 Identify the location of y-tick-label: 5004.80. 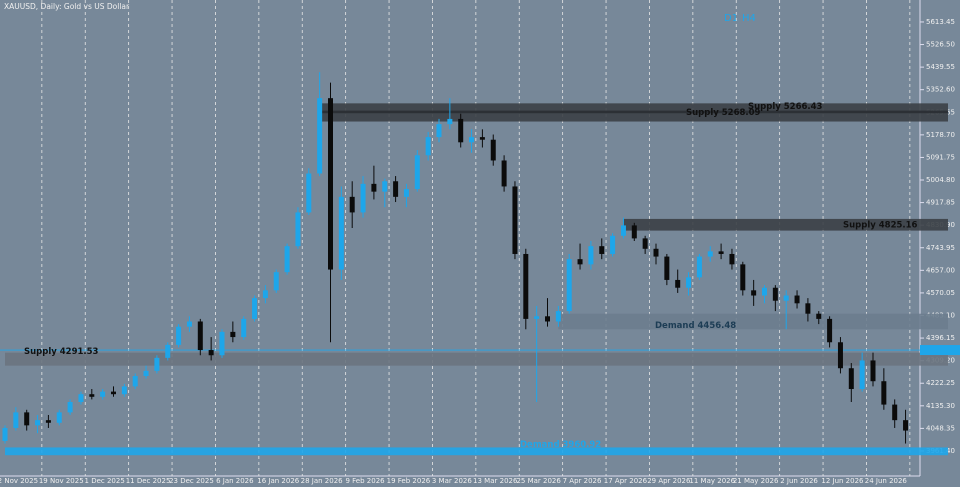
(940, 180).